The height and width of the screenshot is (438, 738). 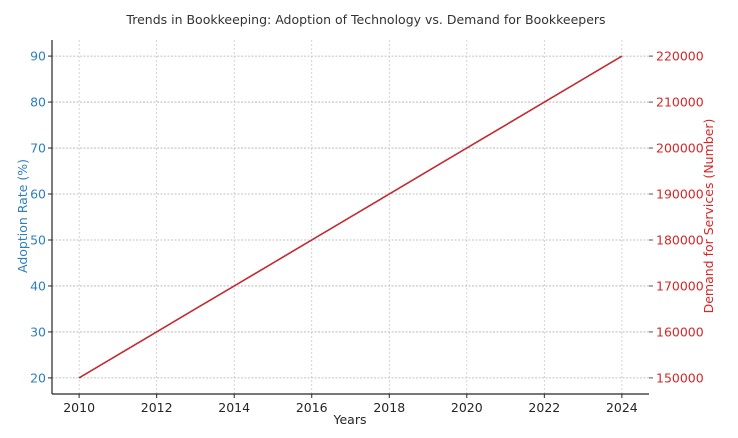 What do you see at coordinates (680, 331) in the screenshot?
I see `right-tick-label: 160000` at bounding box center [680, 331].